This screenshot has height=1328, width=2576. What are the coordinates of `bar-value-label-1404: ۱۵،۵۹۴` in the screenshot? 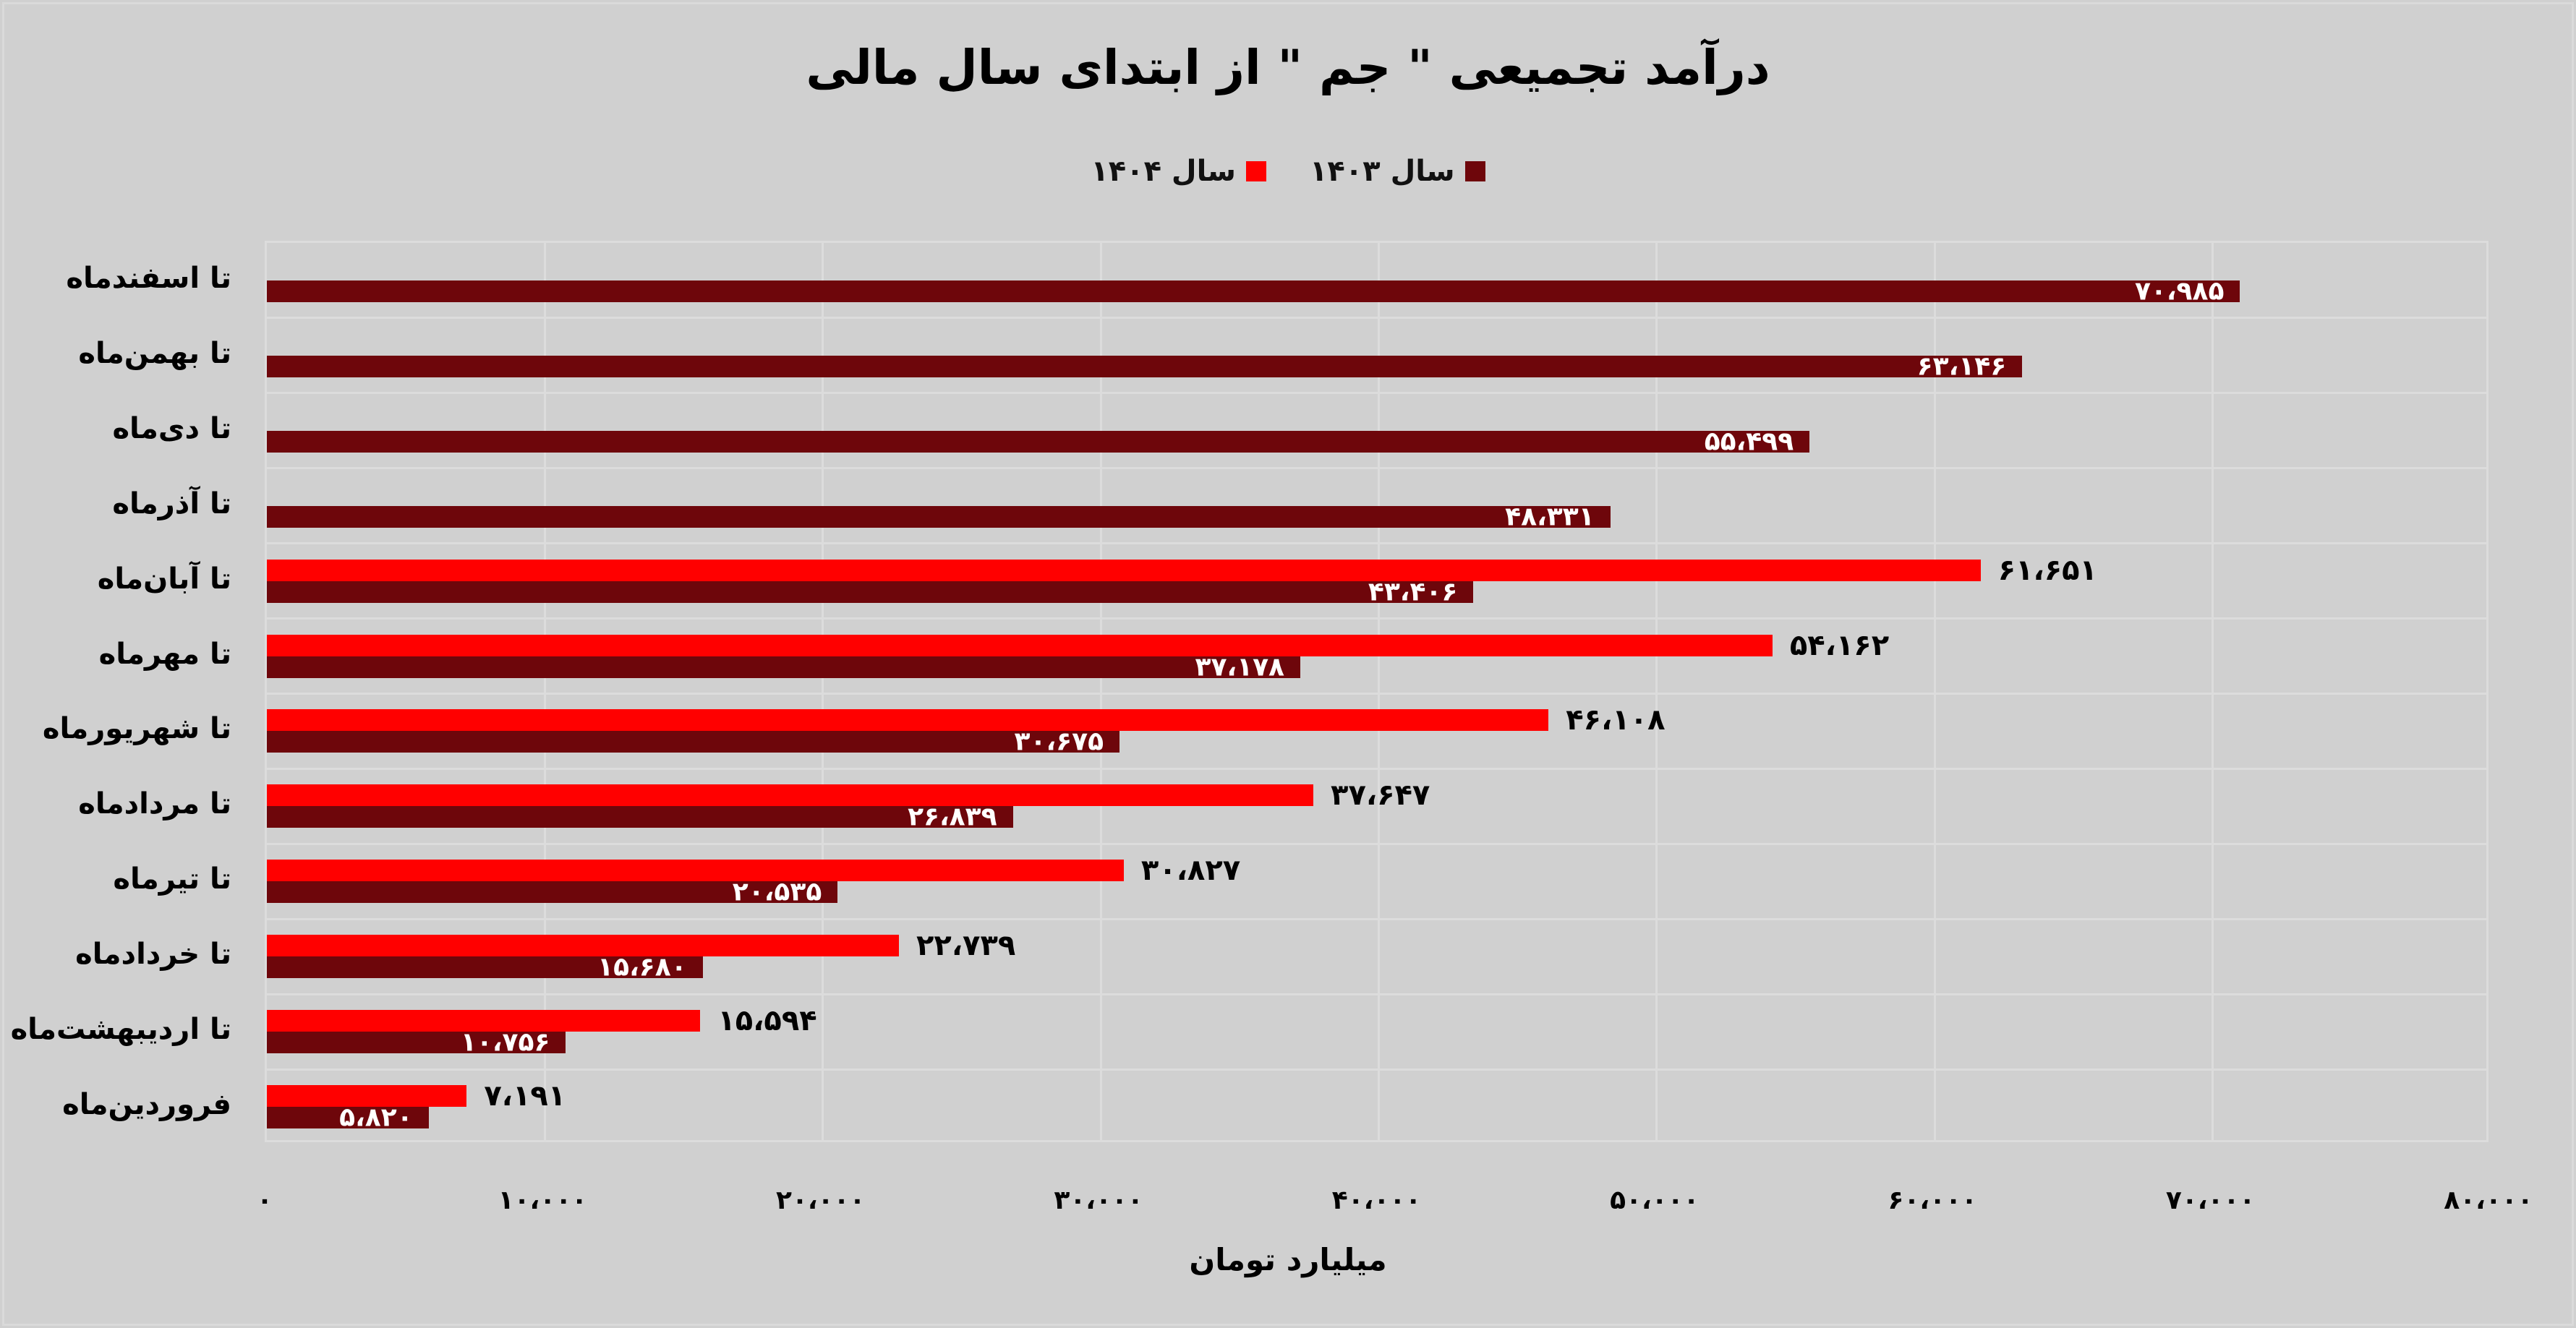 It's located at (767, 1021).